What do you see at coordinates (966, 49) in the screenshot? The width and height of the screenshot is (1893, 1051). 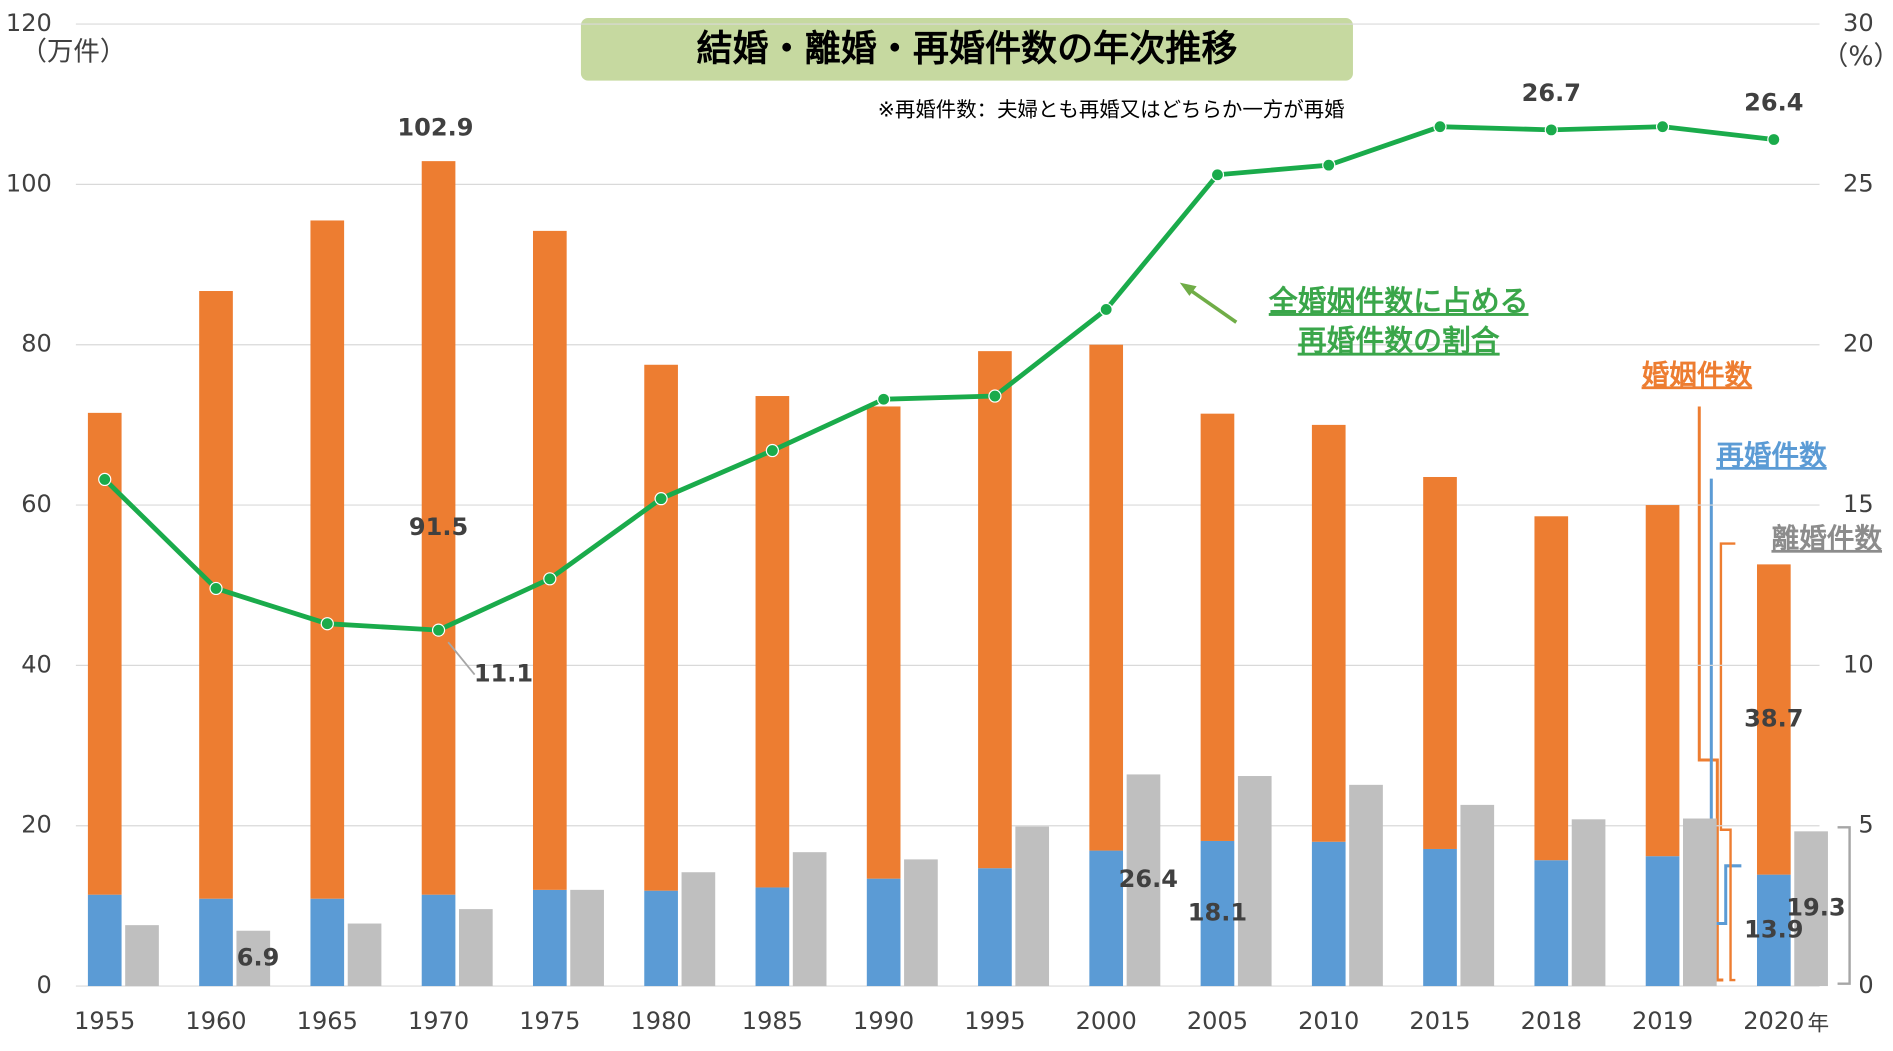 I see `chart-title: 結婚・離婚・再婚件数の年次推移` at bounding box center [966, 49].